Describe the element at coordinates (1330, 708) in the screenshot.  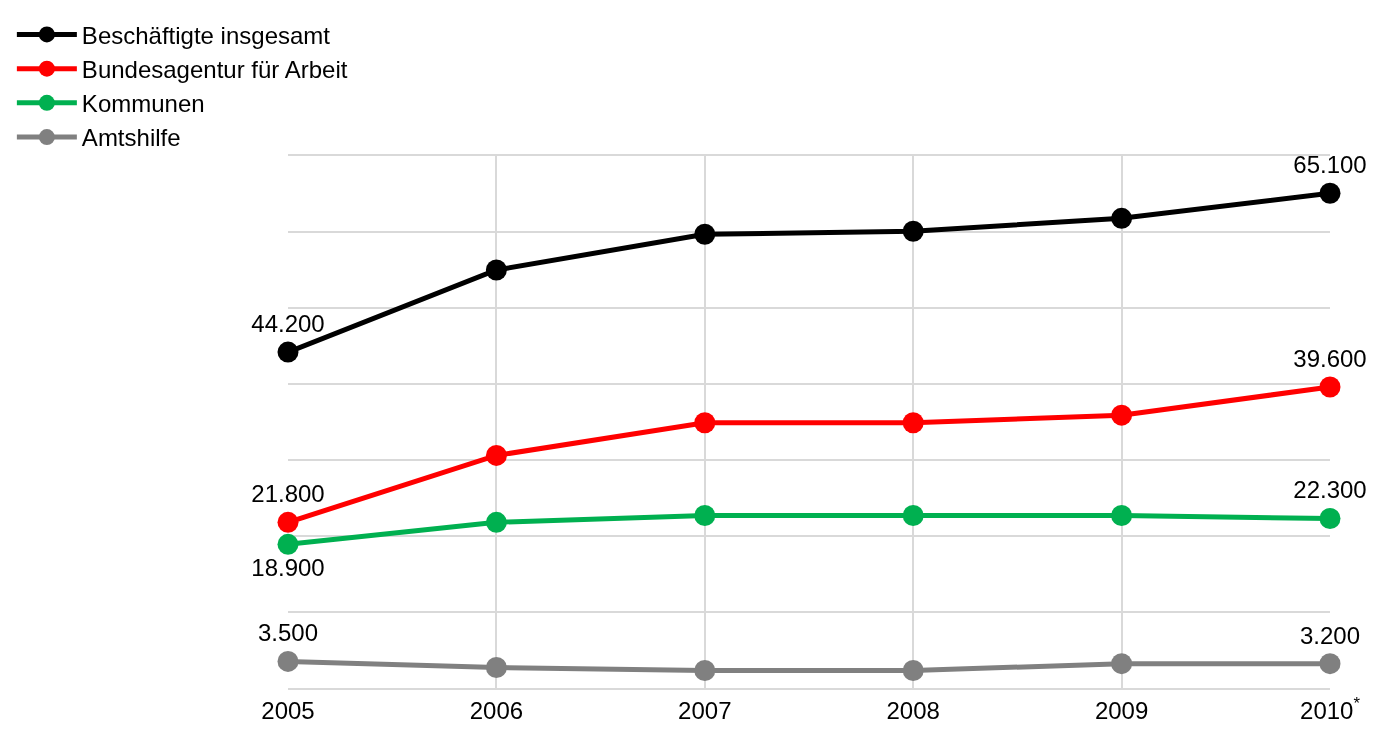
I see `x-tick-label: 2010$^{*}$` at that location.